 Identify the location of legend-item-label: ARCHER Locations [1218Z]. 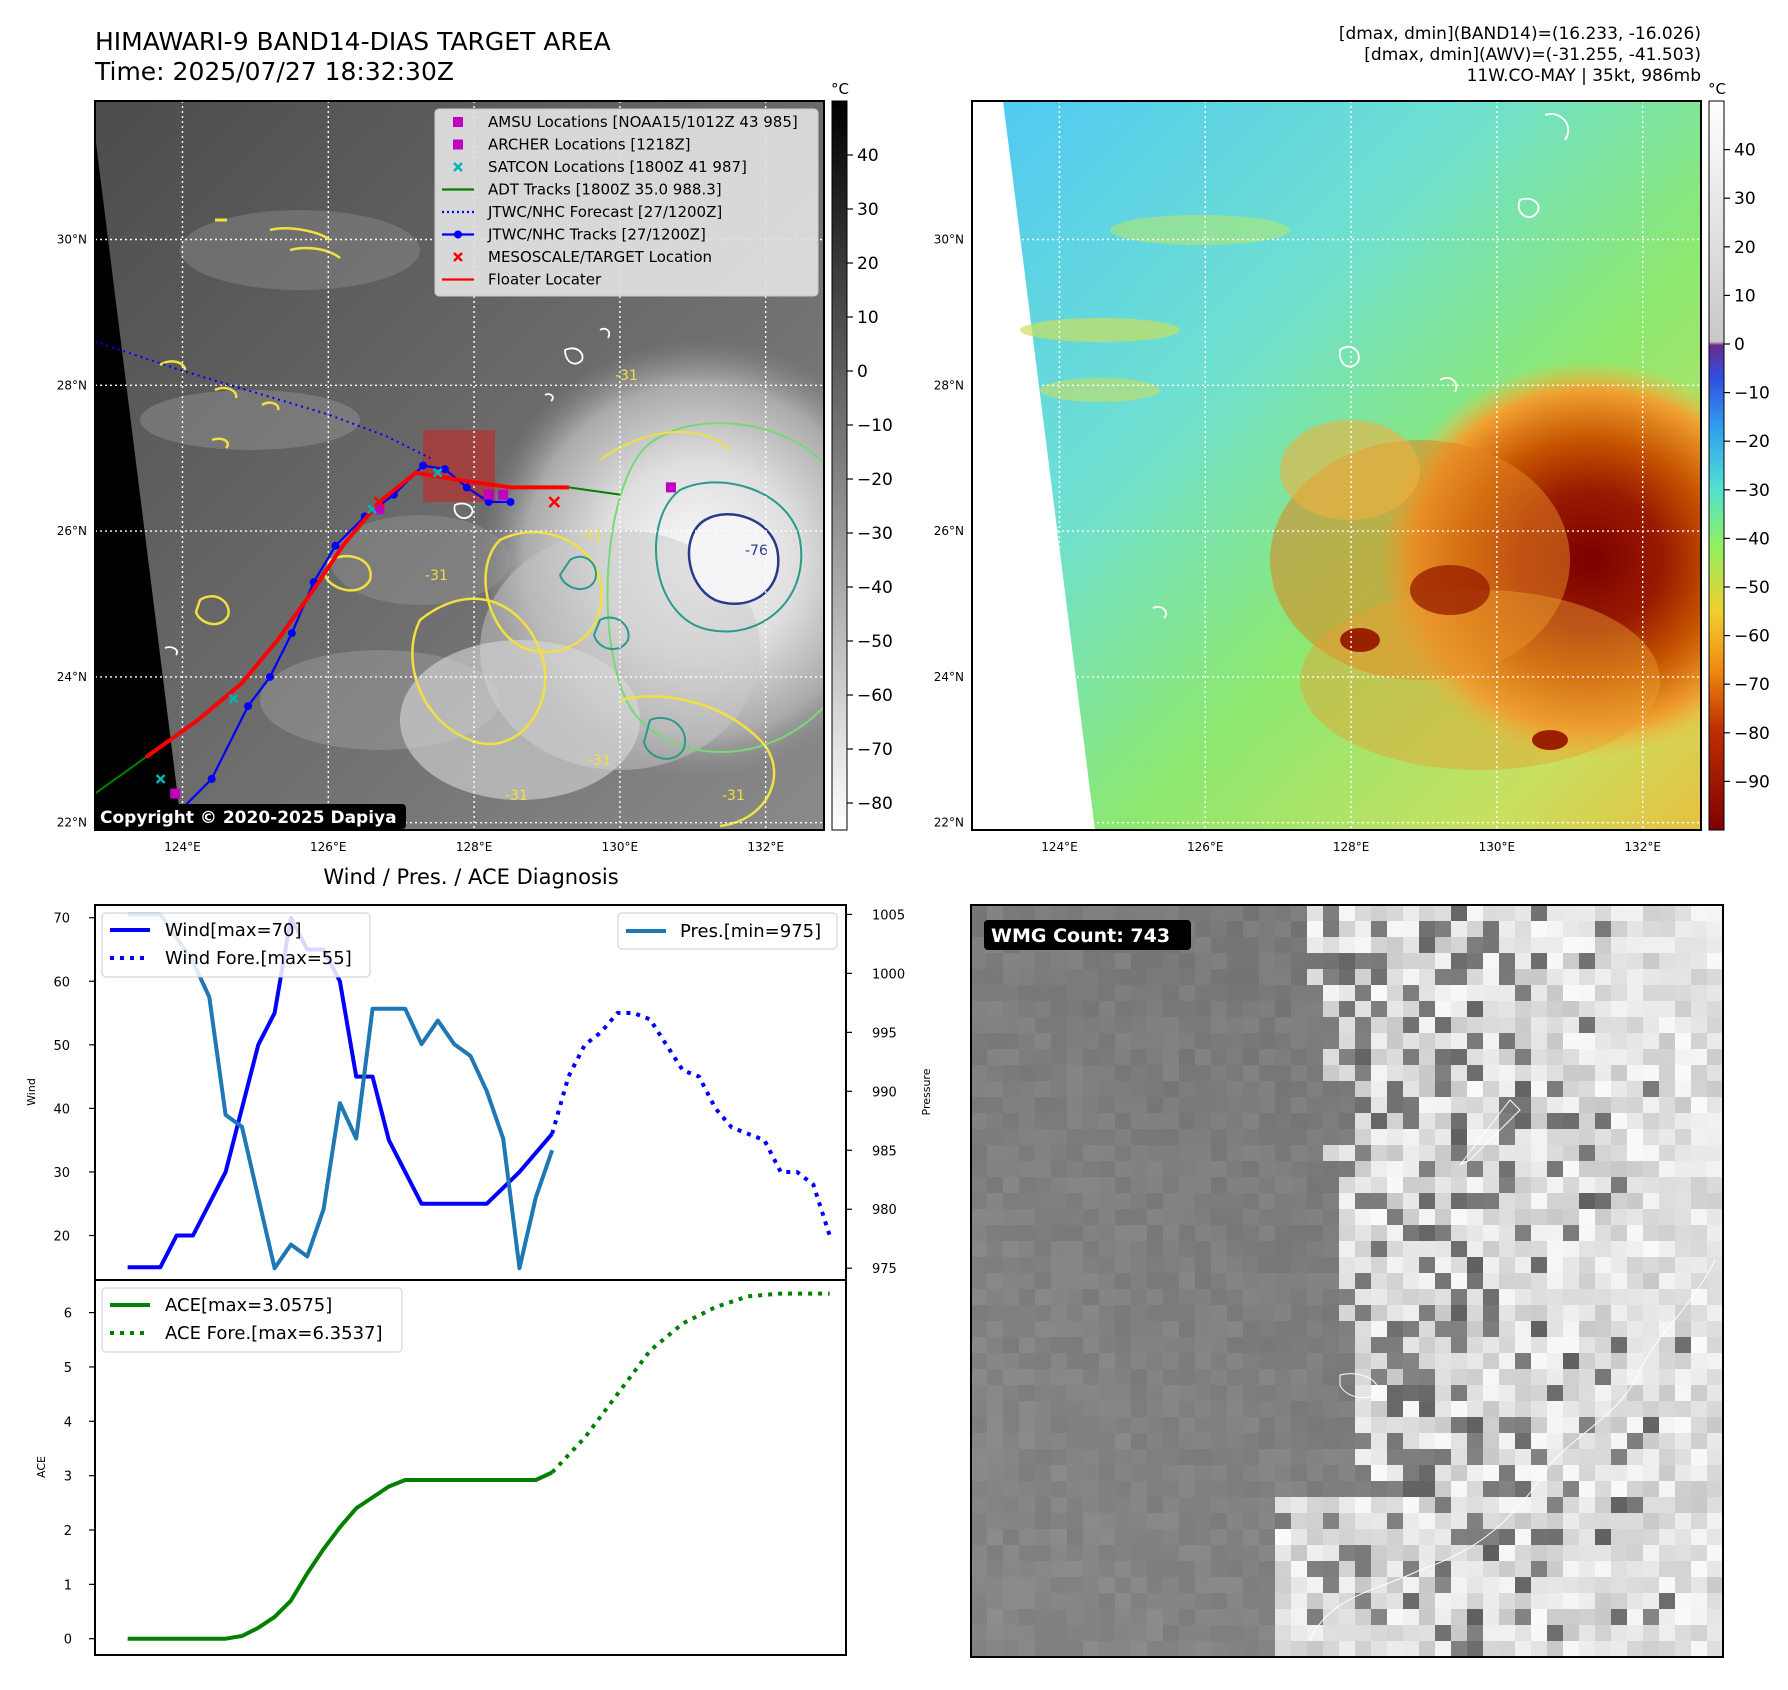
(589, 145).